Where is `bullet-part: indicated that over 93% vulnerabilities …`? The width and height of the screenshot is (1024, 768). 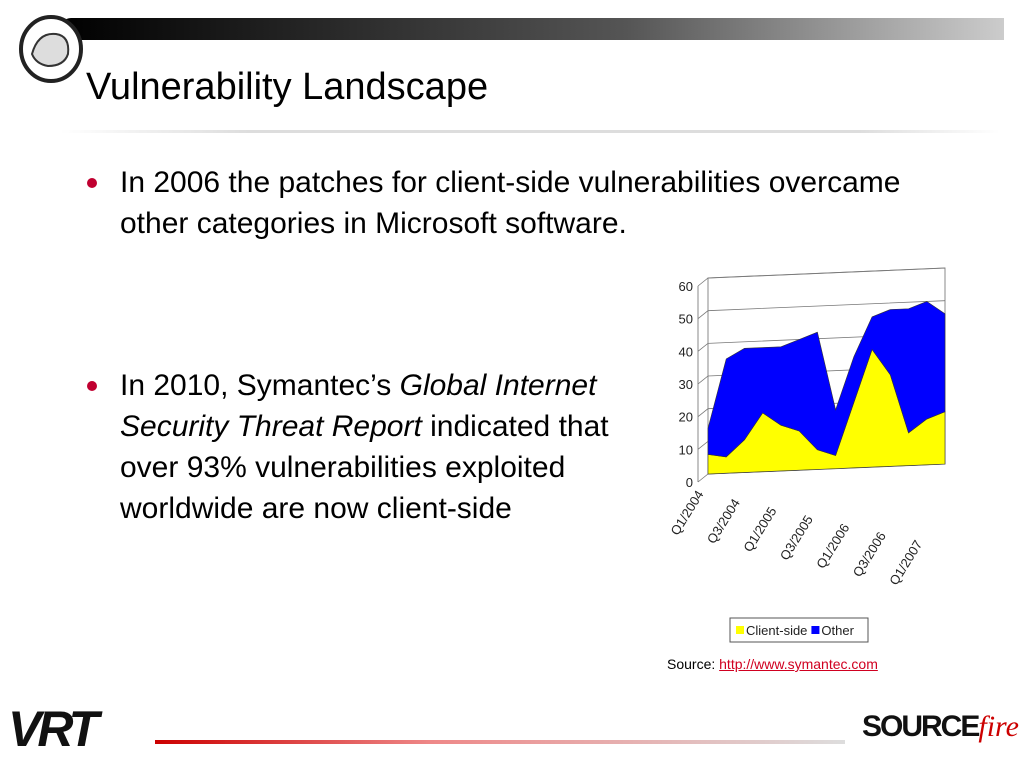 bullet-part: indicated that over 93% vulnerabilities … is located at coordinates (364, 467).